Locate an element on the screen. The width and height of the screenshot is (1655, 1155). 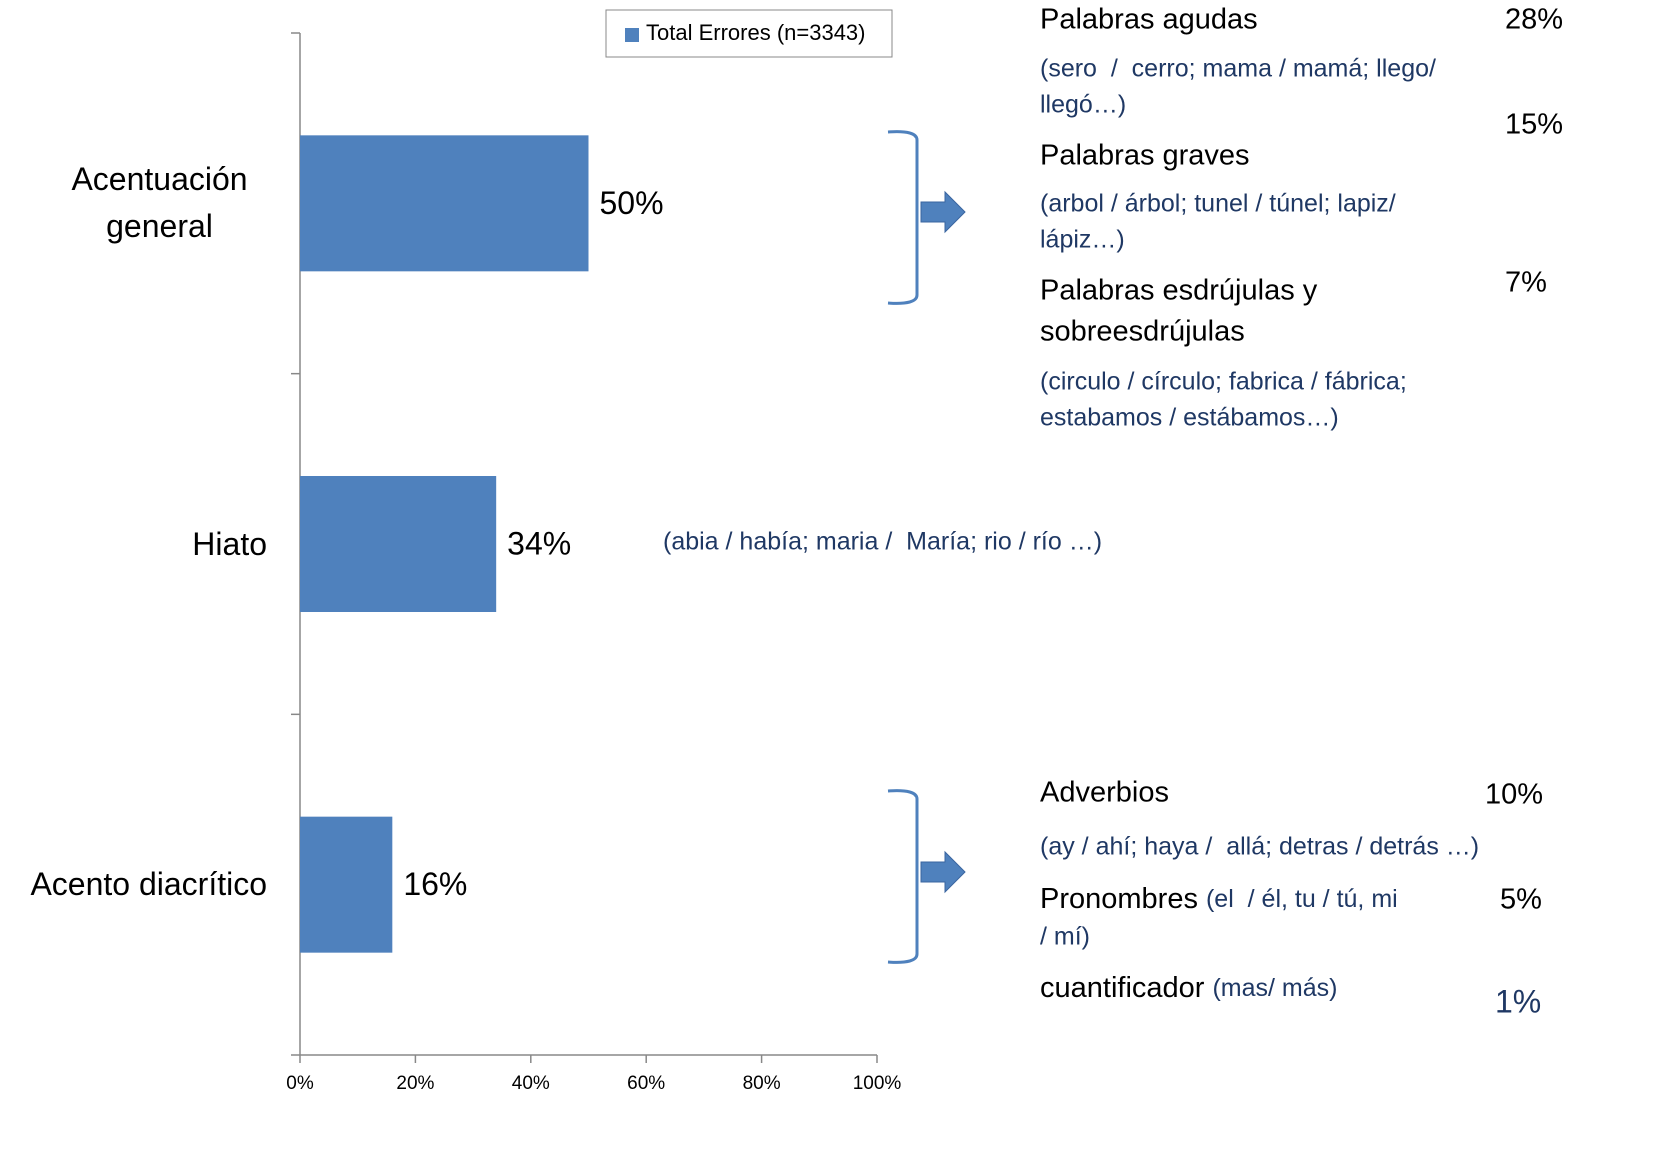
brackets is located at coordinates (903, 547).